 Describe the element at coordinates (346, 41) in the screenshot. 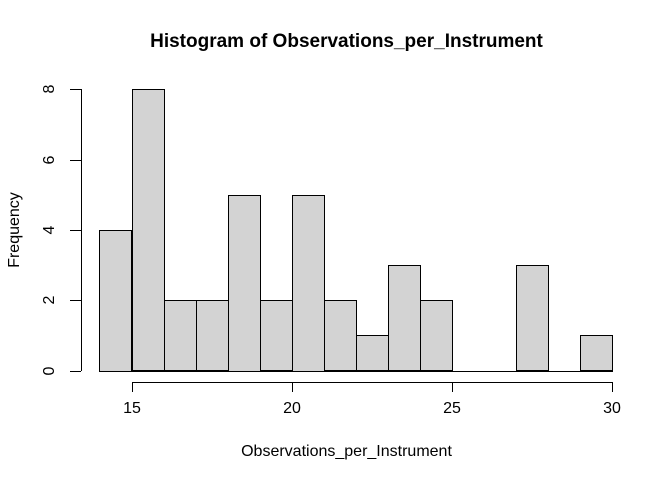

I see `chart-title: Histogram of Observations_per_Instrument` at that location.